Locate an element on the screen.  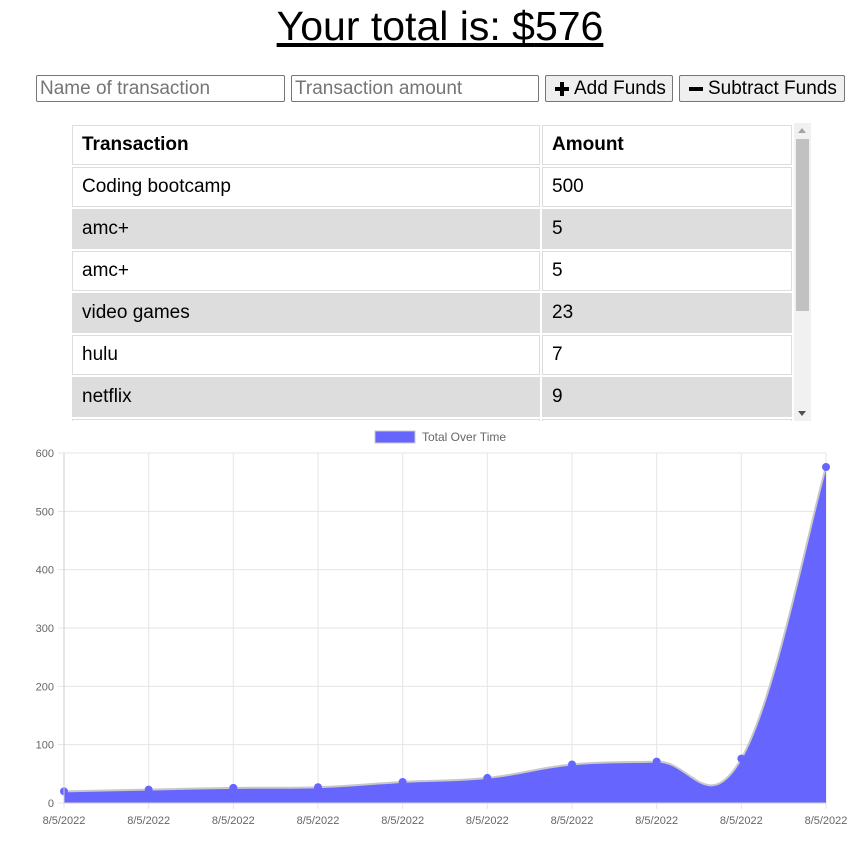
scroll-down-arrow-icon is located at coordinates (802, 413).